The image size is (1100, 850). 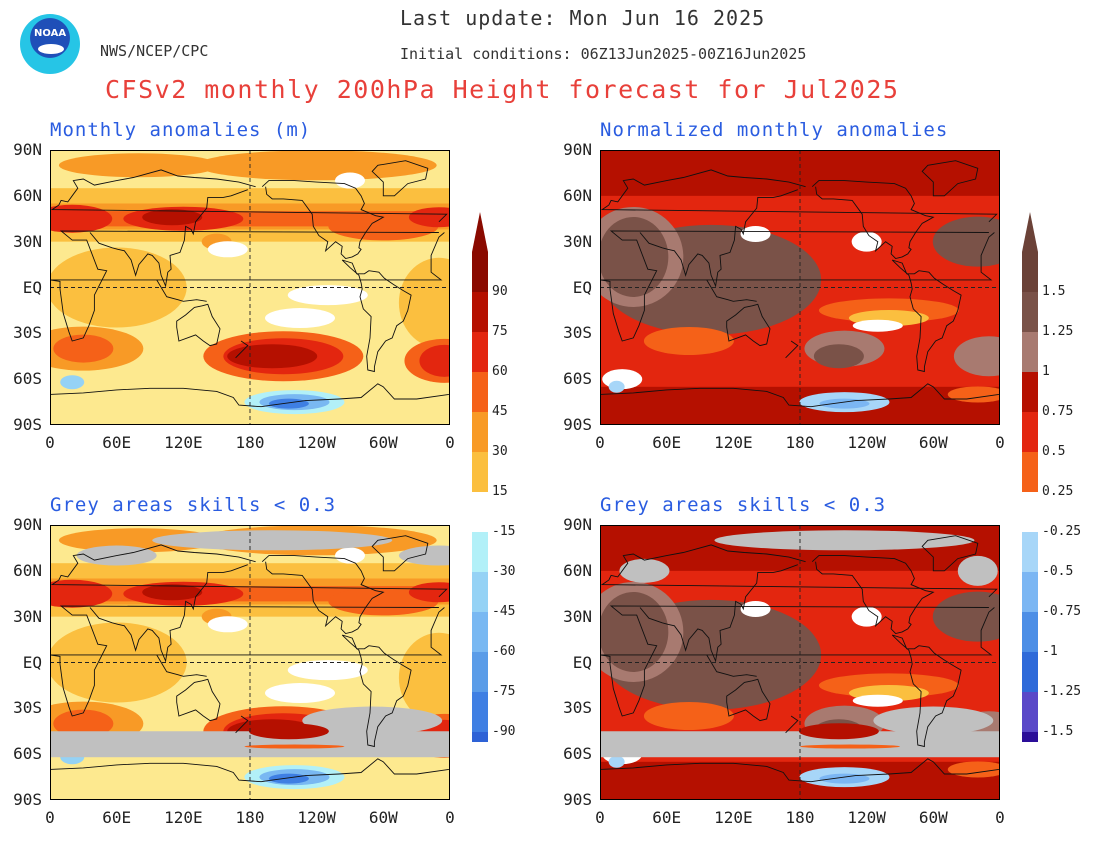 What do you see at coordinates (1062, 531) in the screenshot?
I see `colorbar-tick-label: -0.25` at bounding box center [1062, 531].